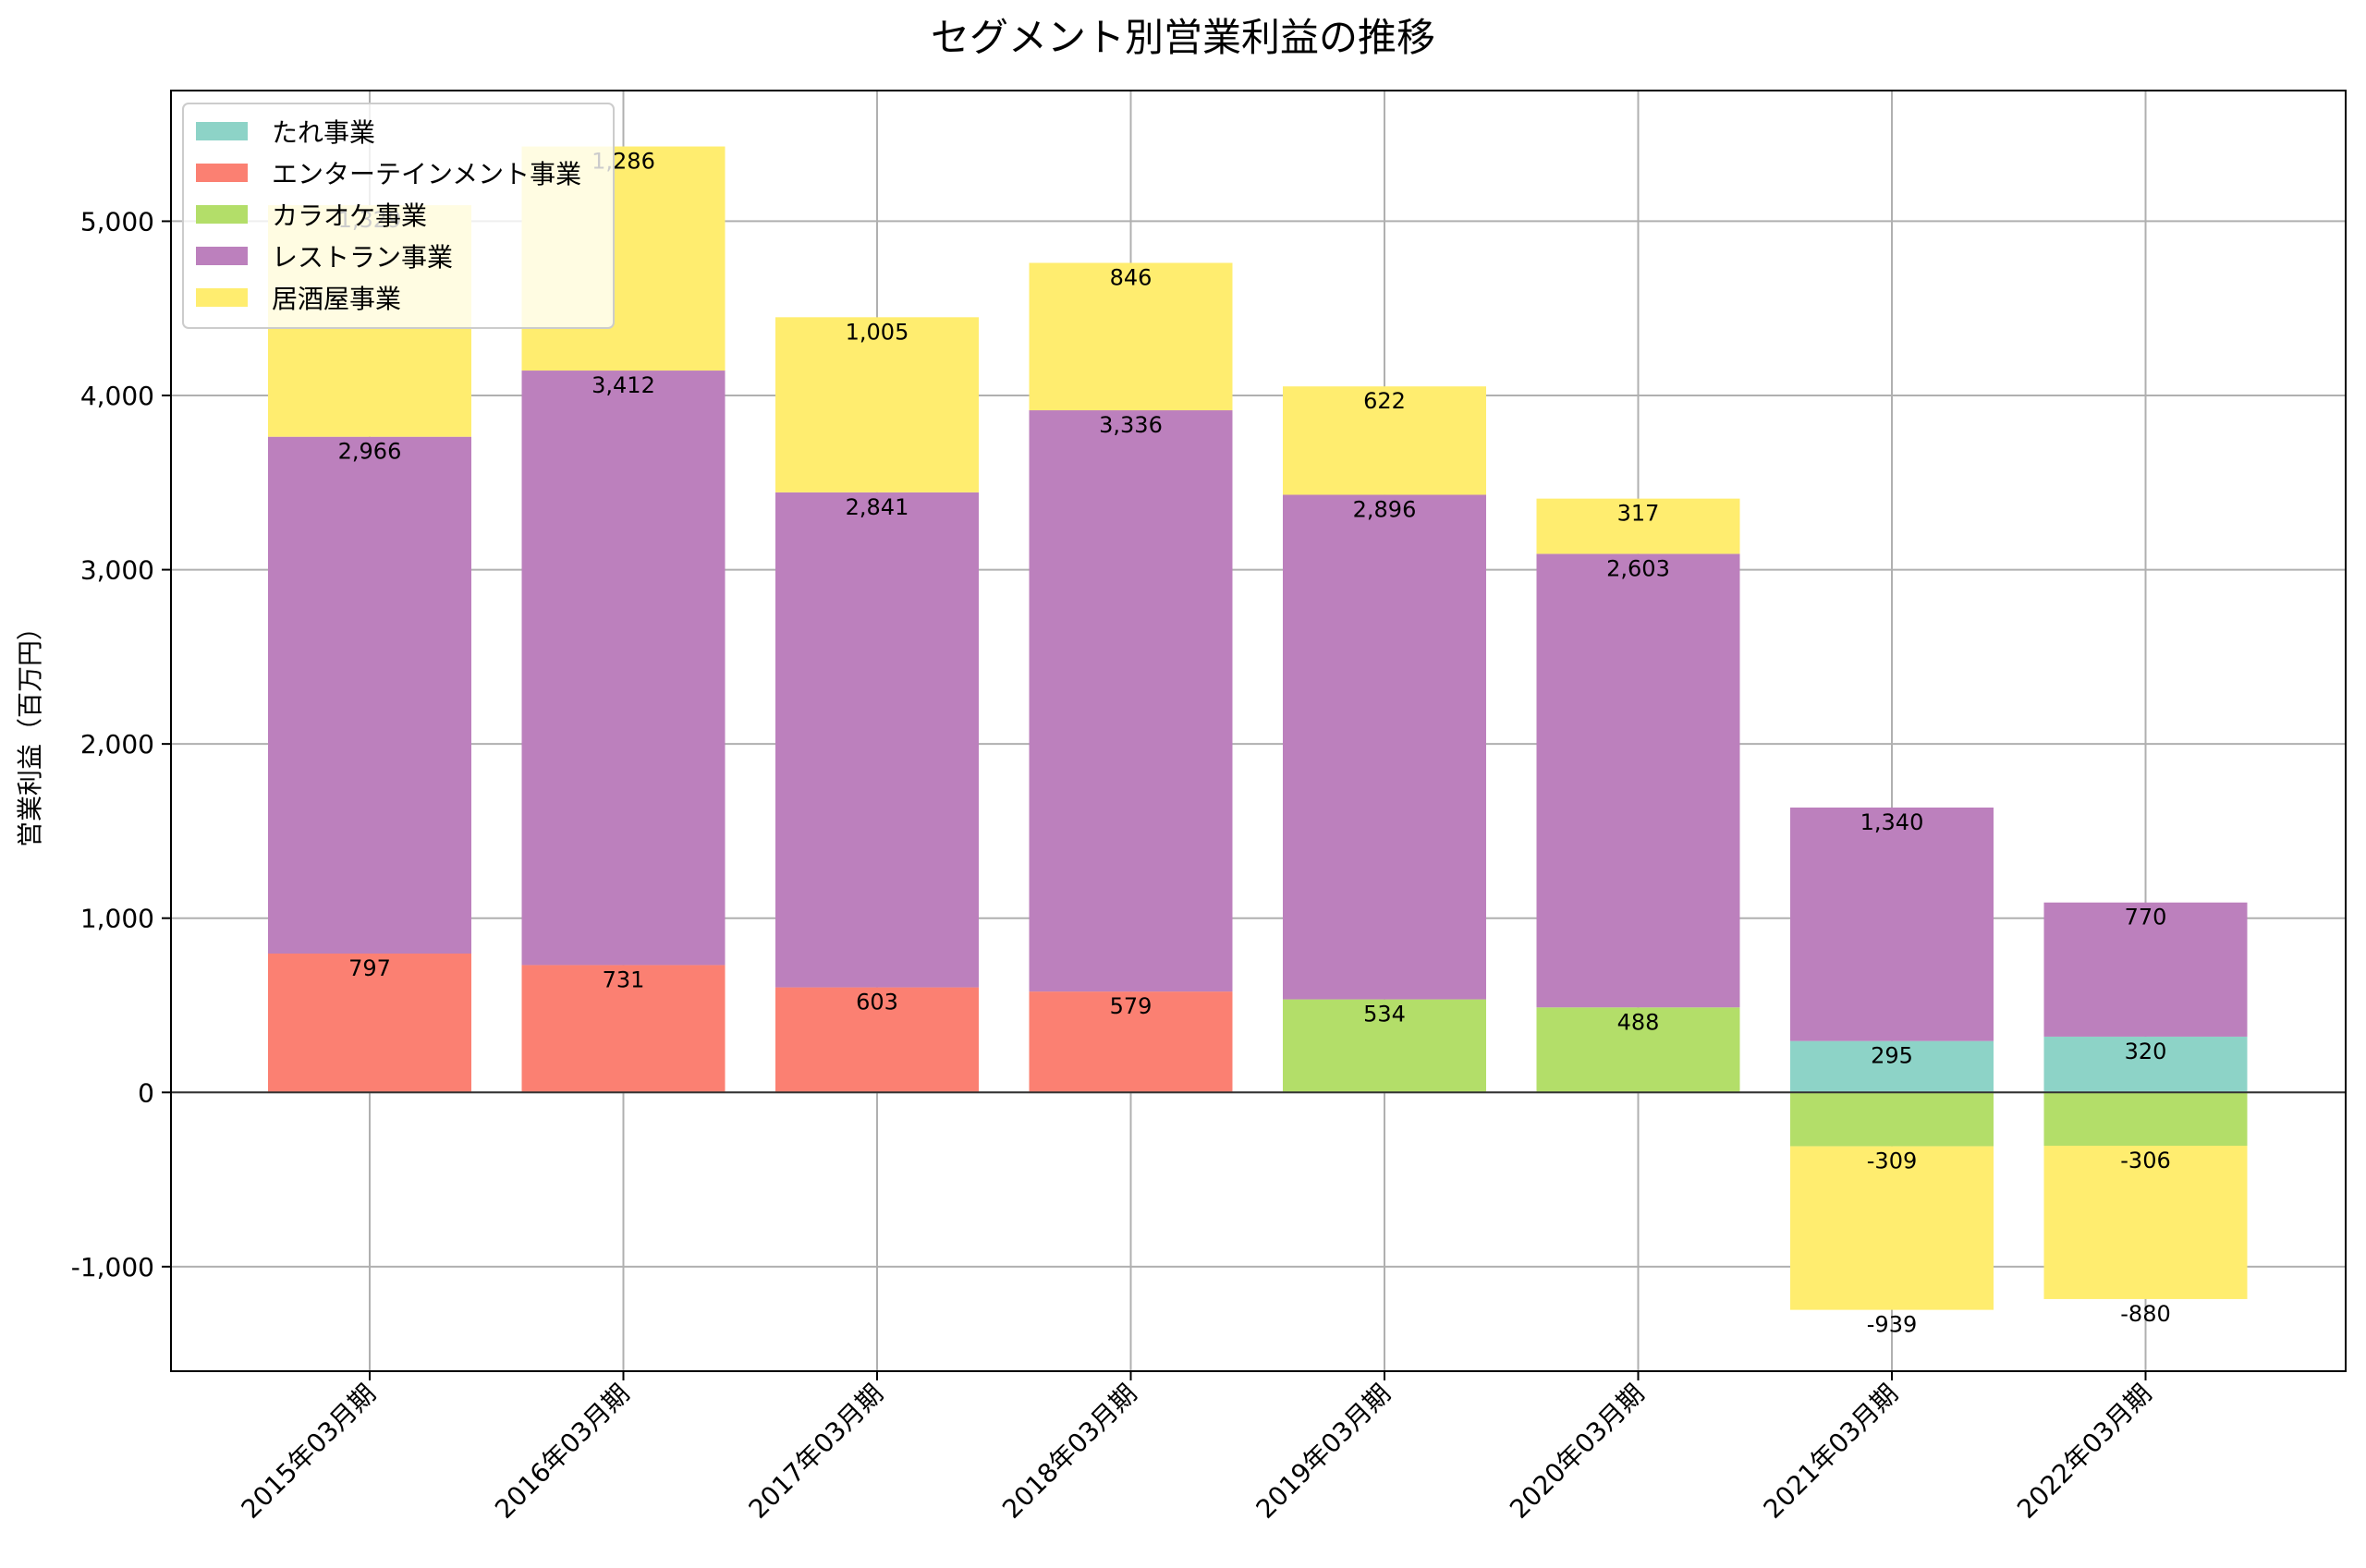  What do you see at coordinates (323, 132) in the screenshot?
I see `legend-label: たれ事業` at bounding box center [323, 132].